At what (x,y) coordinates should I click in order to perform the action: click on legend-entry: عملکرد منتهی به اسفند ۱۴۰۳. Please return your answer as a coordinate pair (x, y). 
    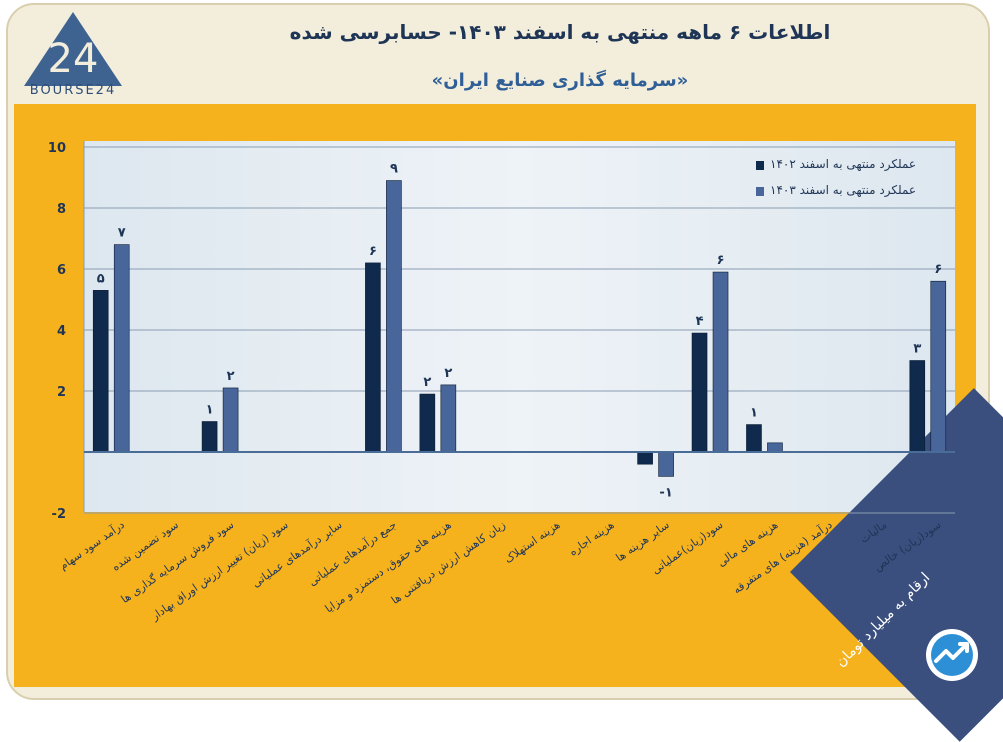
    Looking at the image, I should click on (843, 190).